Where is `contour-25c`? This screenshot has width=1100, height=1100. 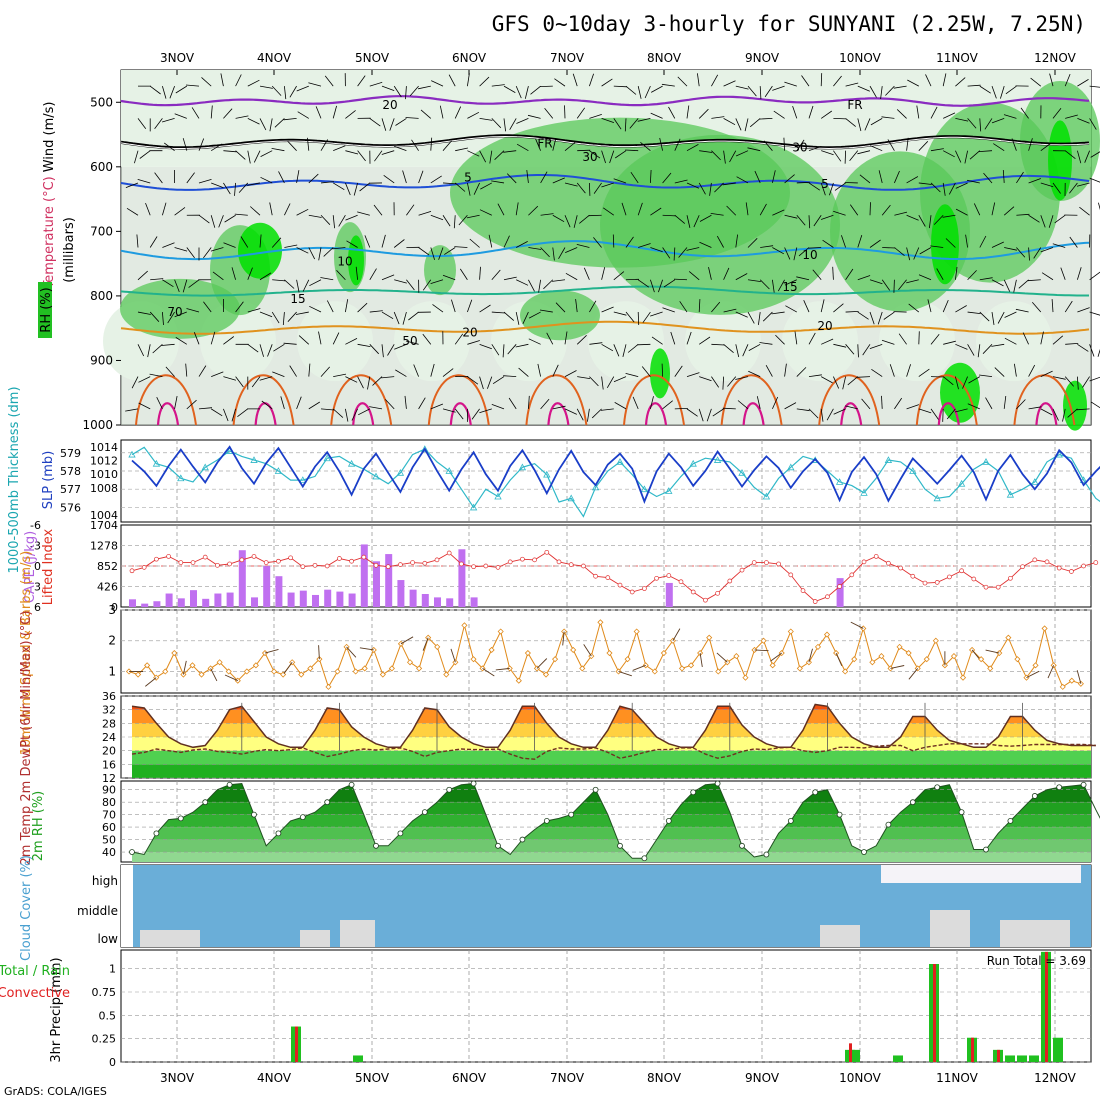
contour-25c is located at coordinates (263, 400).